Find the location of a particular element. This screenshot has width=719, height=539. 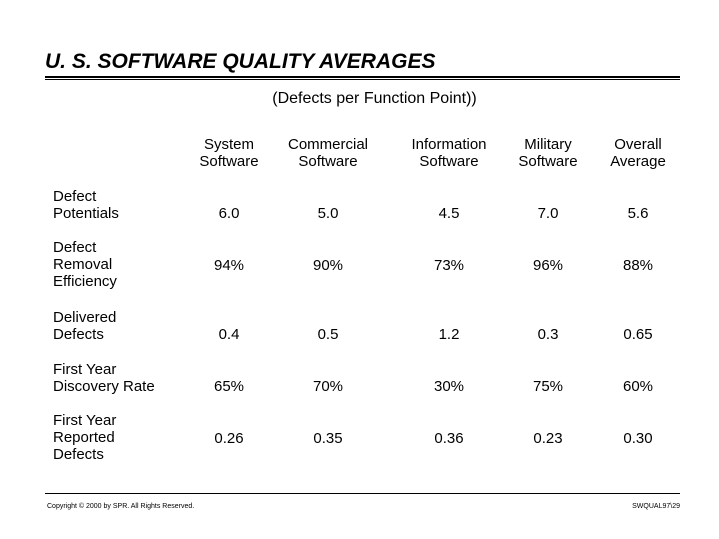

row-label-first-year-reported-defects: First Year Reported Defects is located at coordinates (85, 437).